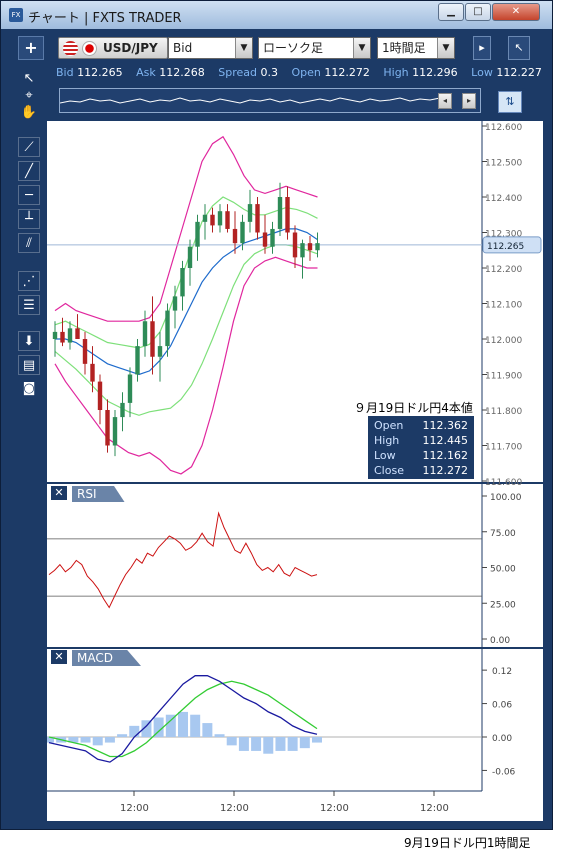  I want to click on macd-panel-header: ✕ MACD, so click(95, 658).